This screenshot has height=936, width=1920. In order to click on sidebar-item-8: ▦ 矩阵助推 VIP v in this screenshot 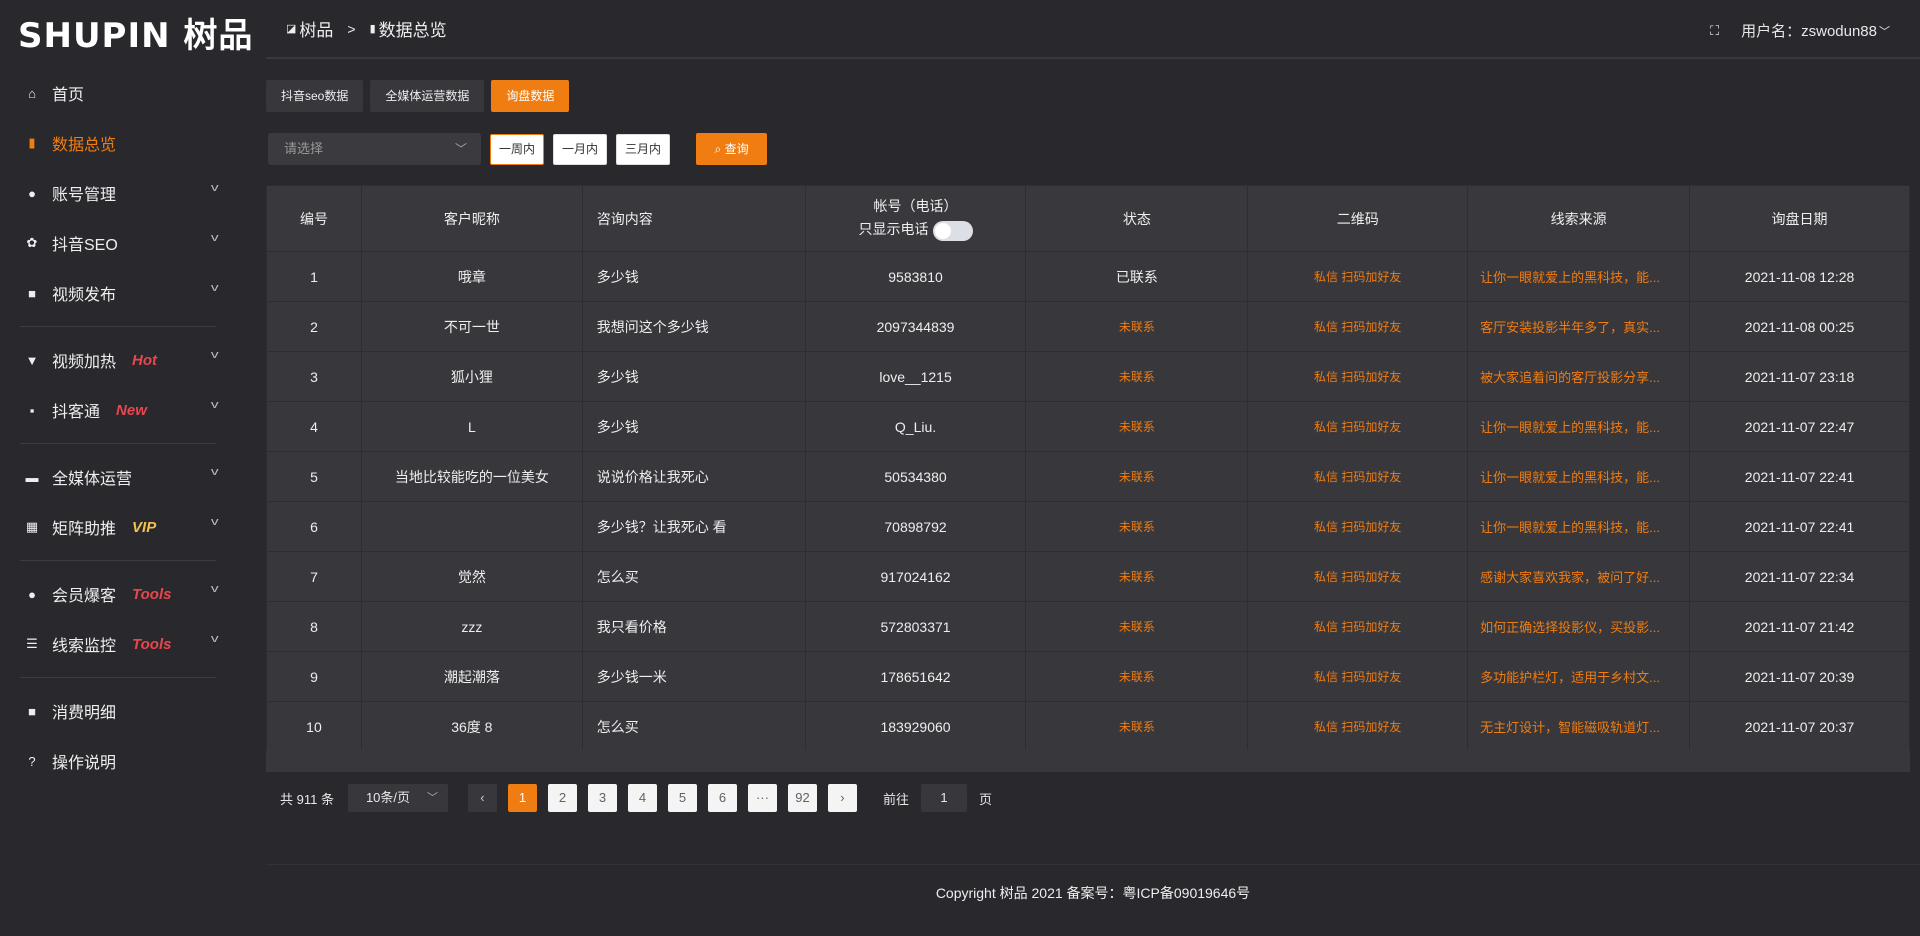, I will do `click(133, 527)`.